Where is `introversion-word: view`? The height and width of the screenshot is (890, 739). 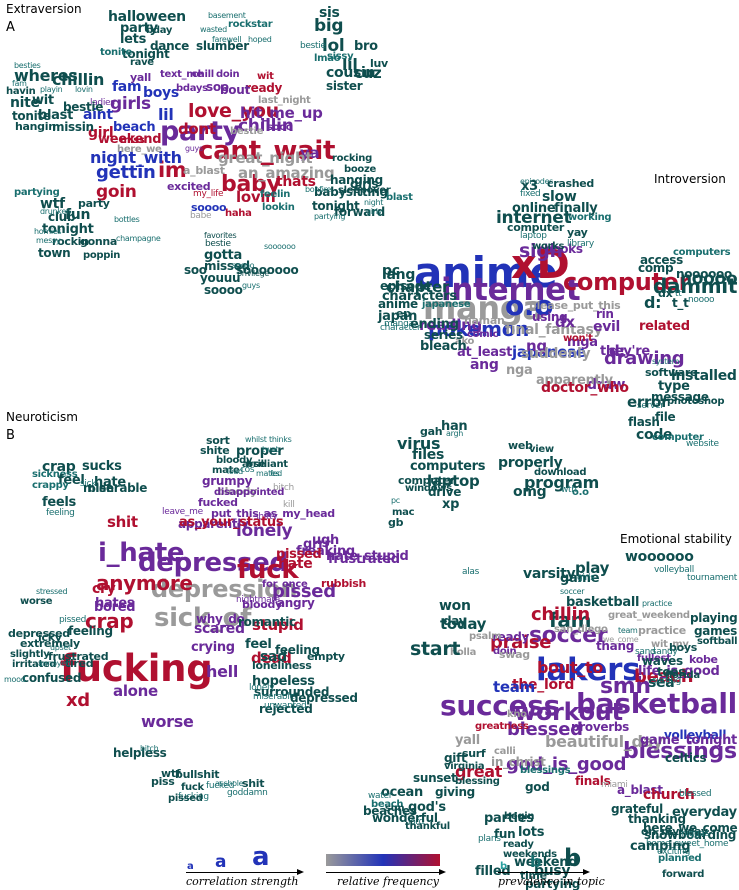 introversion-word: view is located at coordinates (541, 449).